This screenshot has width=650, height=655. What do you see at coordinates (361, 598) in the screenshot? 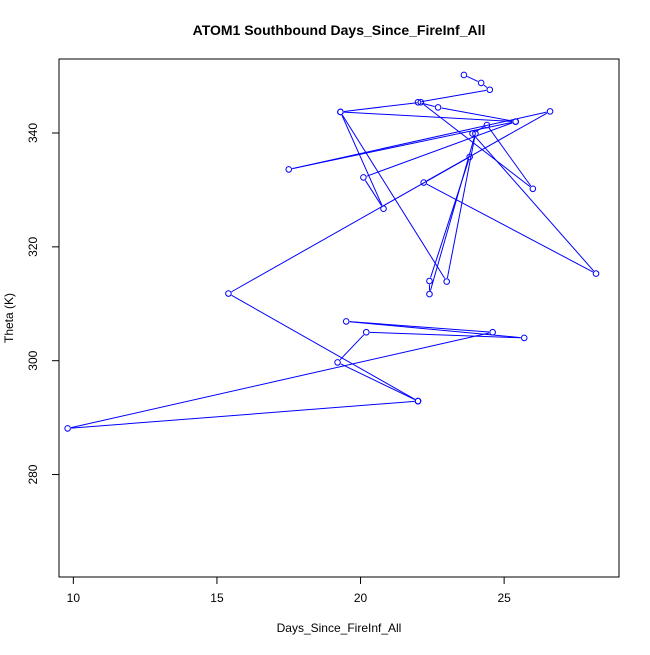
I see `x-tick-label: 20` at bounding box center [361, 598].